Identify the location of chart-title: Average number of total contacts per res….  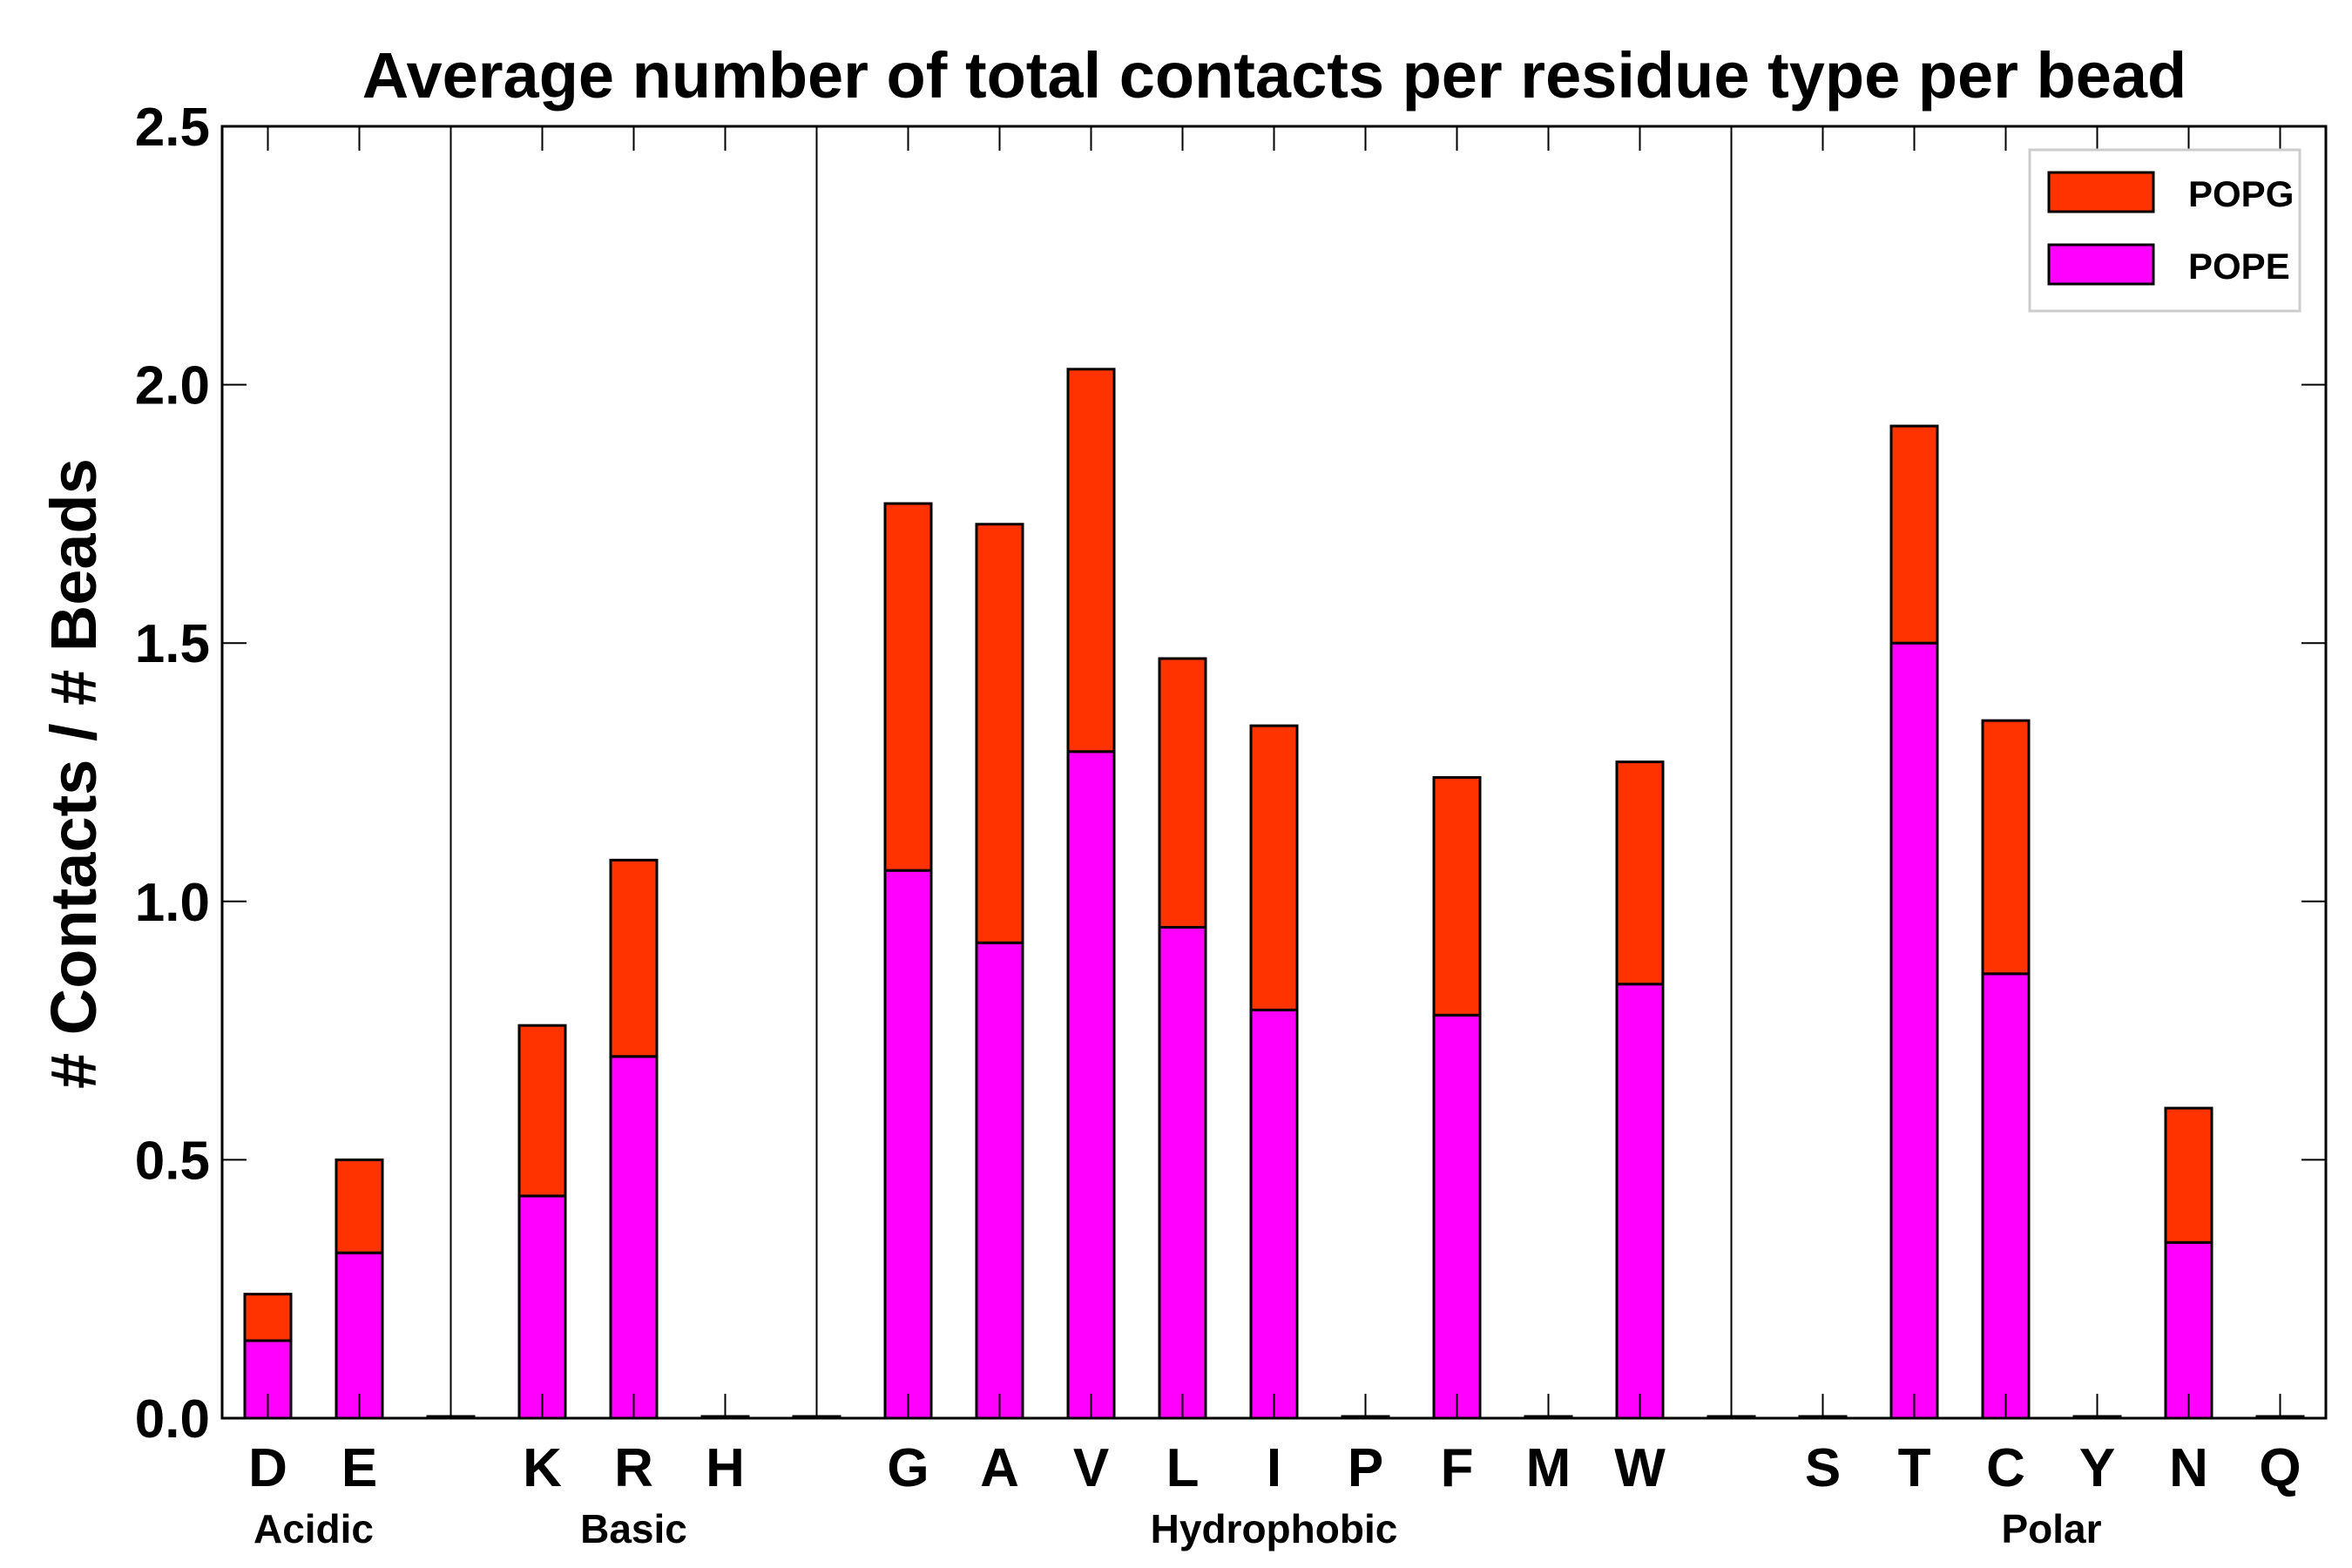
(1274, 75).